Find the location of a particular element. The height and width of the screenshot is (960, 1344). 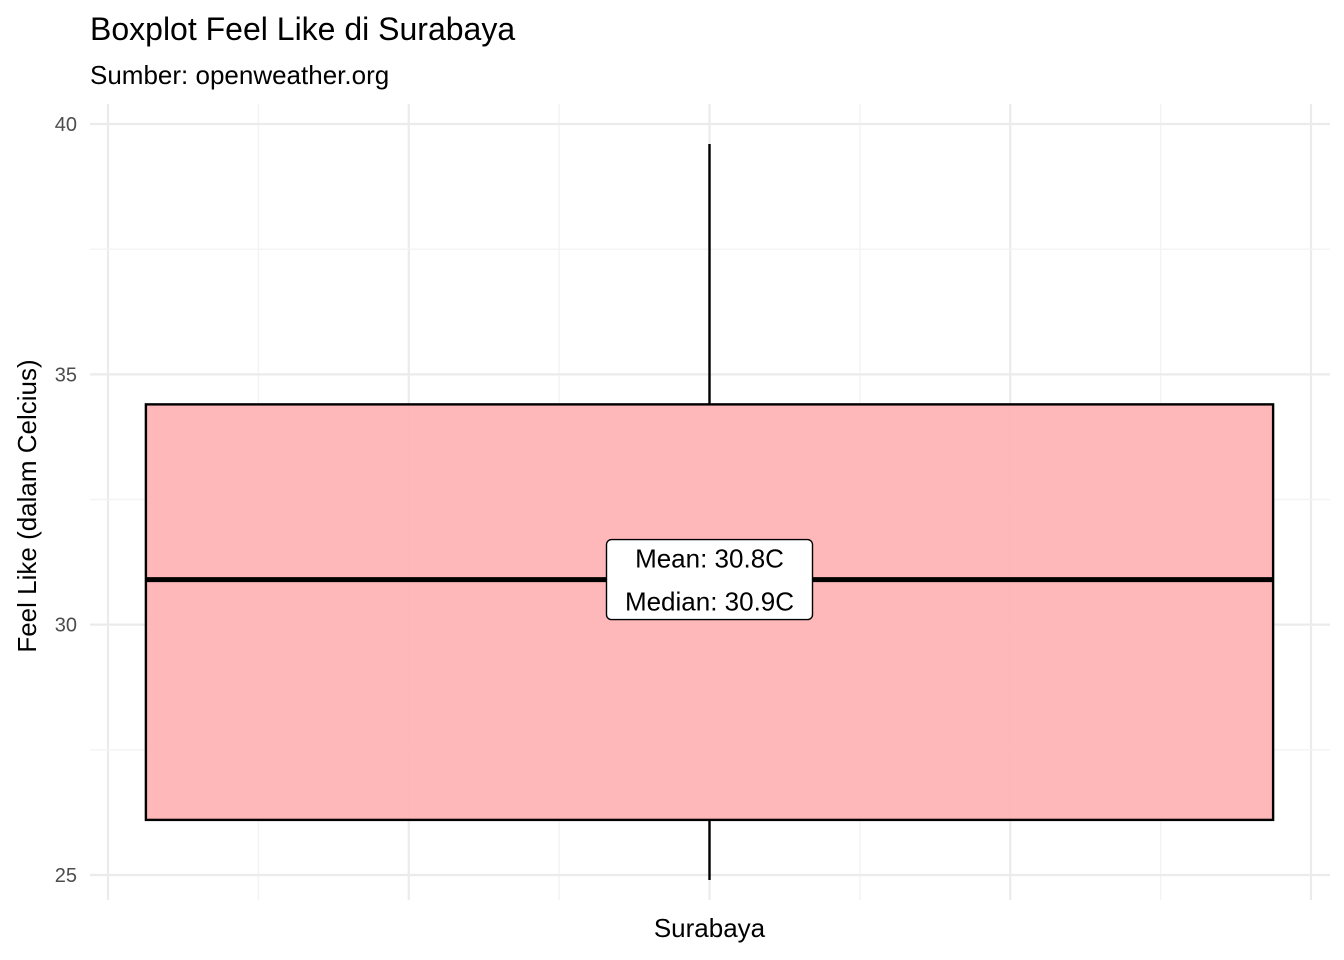

chart-subtitle: Sumber: openweather.org is located at coordinates (239, 75).